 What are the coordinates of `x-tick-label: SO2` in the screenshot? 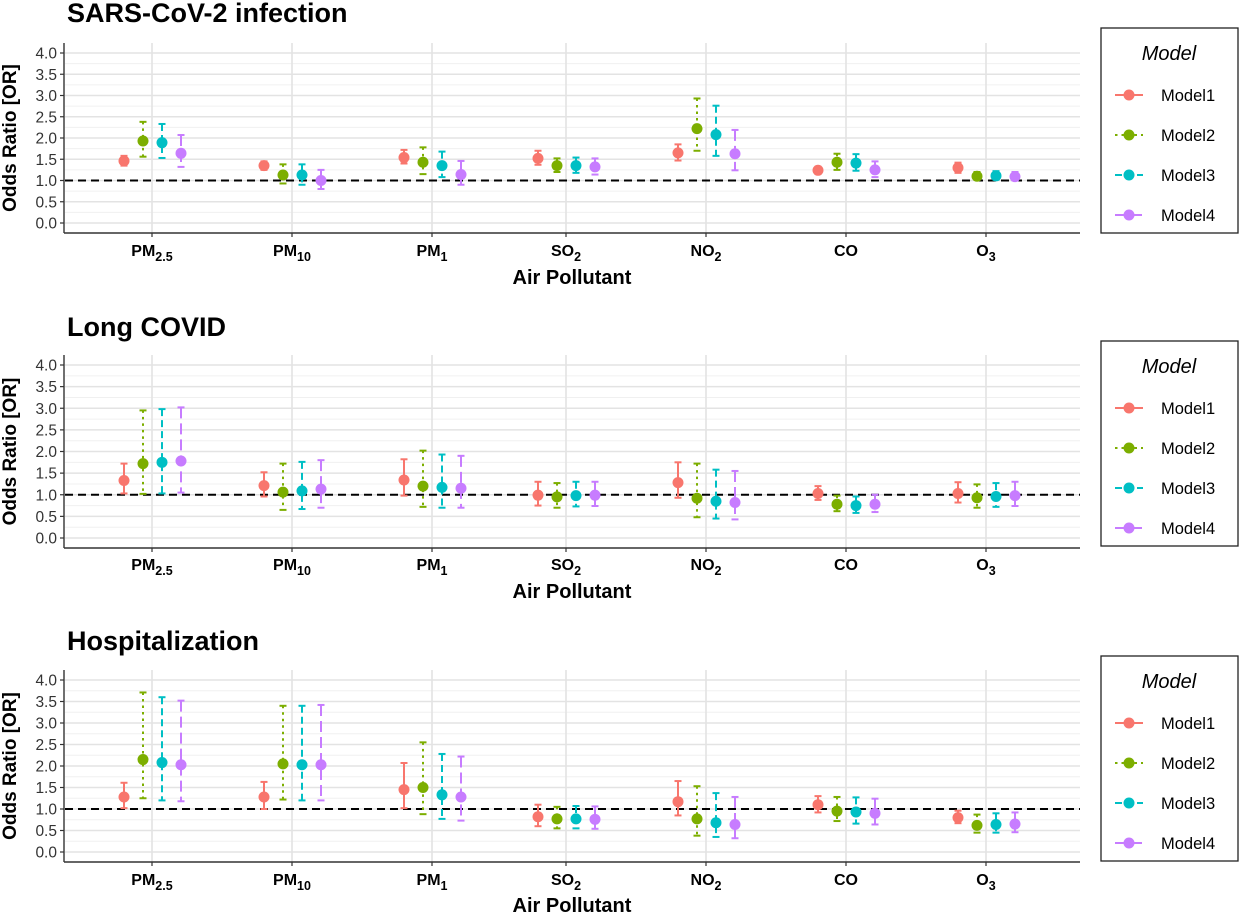 It's located at (566, 567).